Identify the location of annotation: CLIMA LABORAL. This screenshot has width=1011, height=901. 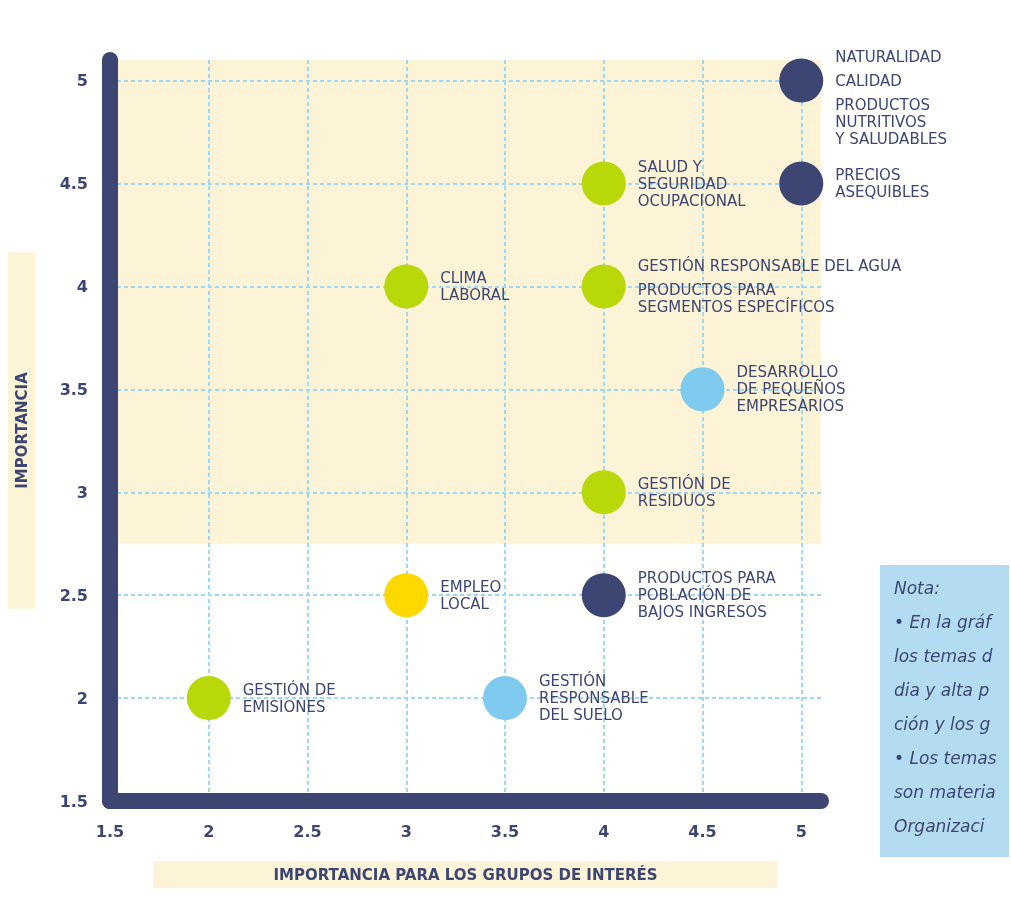
(475, 286).